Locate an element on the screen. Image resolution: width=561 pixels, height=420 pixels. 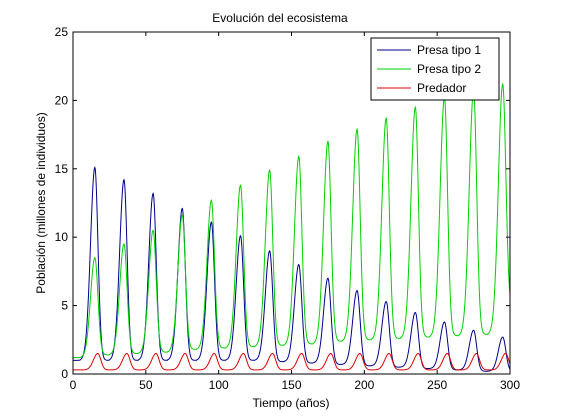
x-tick-label: 300 is located at coordinates (510, 385).